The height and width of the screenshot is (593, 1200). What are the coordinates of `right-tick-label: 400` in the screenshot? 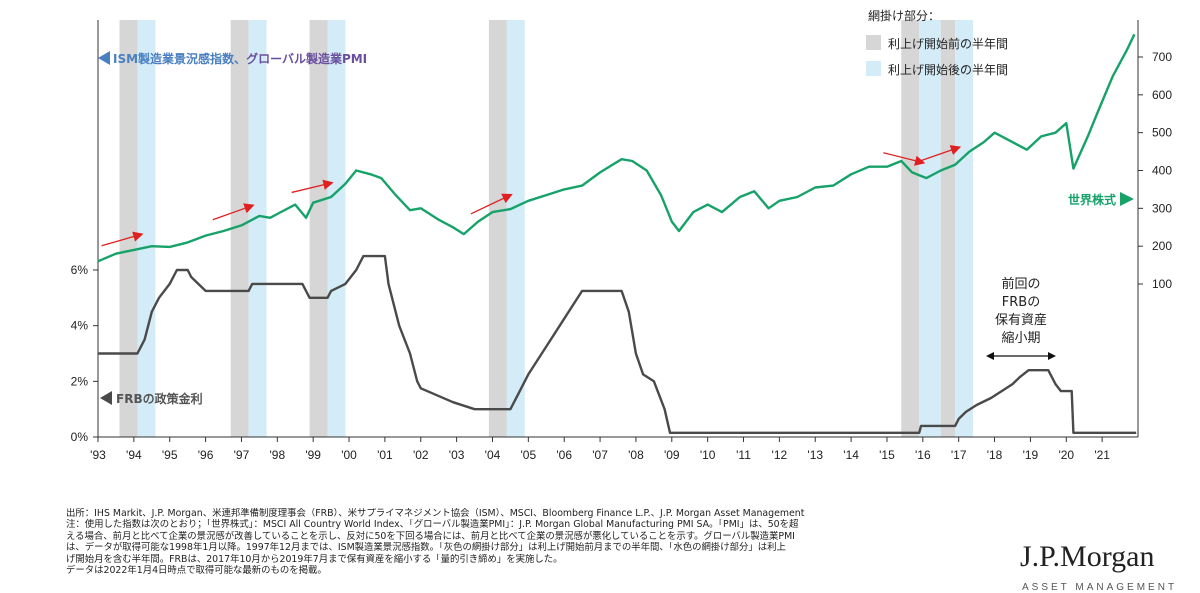 It's located at (1162, 171).